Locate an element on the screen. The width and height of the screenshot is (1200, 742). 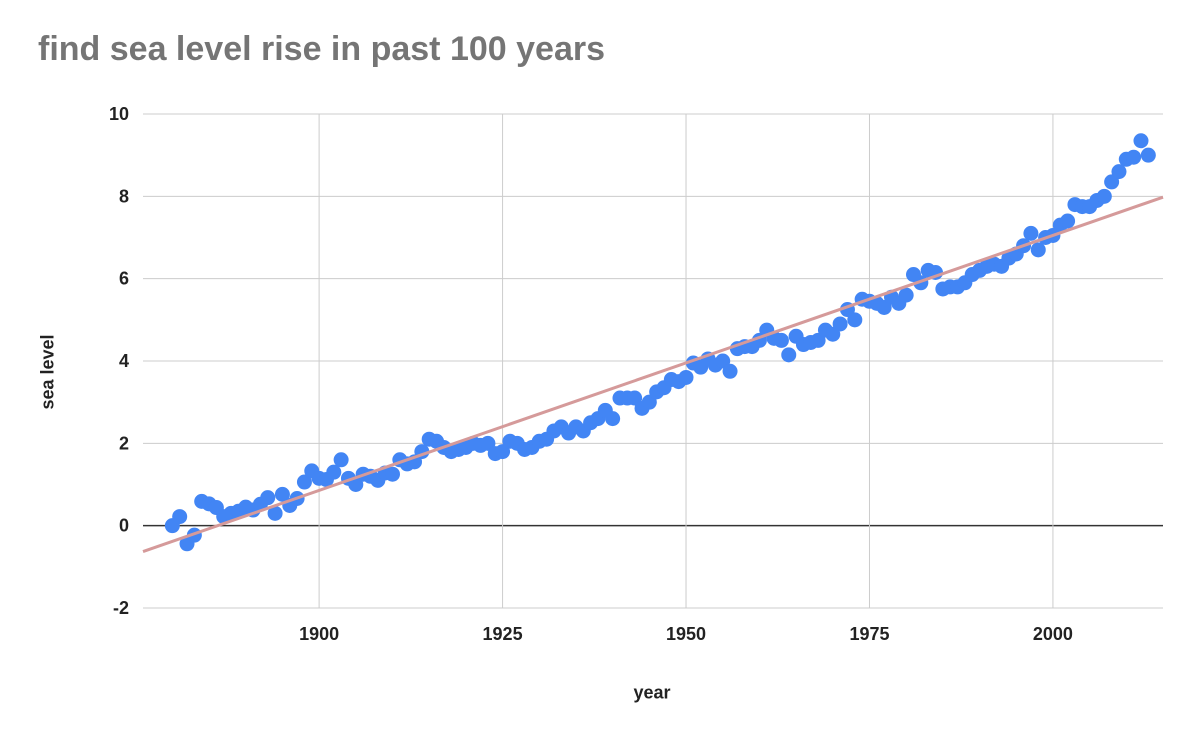
x-tick-label: 1975 is located at coordinates (869, 634).